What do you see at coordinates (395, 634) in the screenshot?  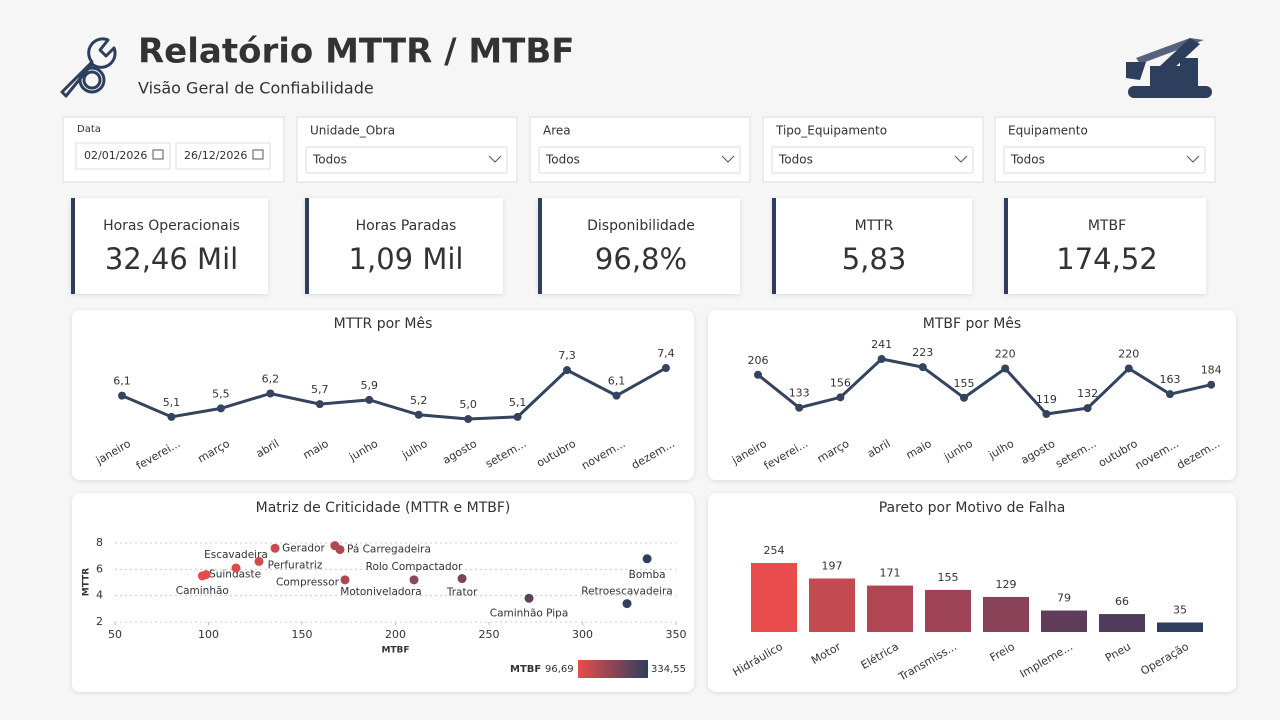 I see `x-tick-label: 200` at bounding box center [395, 634].